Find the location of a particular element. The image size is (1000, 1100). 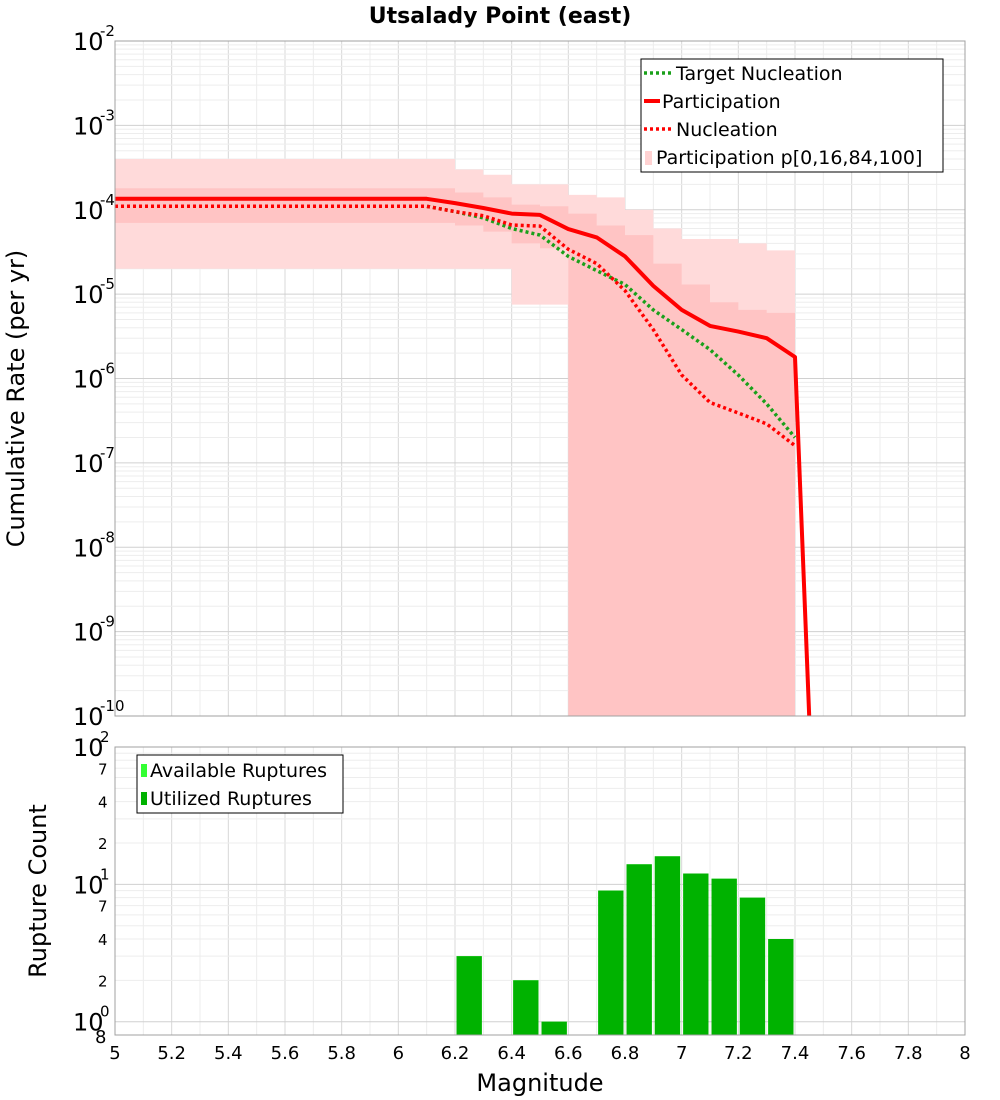

y-tick-minor-label: 8 is located at coordinates (100, 1037).